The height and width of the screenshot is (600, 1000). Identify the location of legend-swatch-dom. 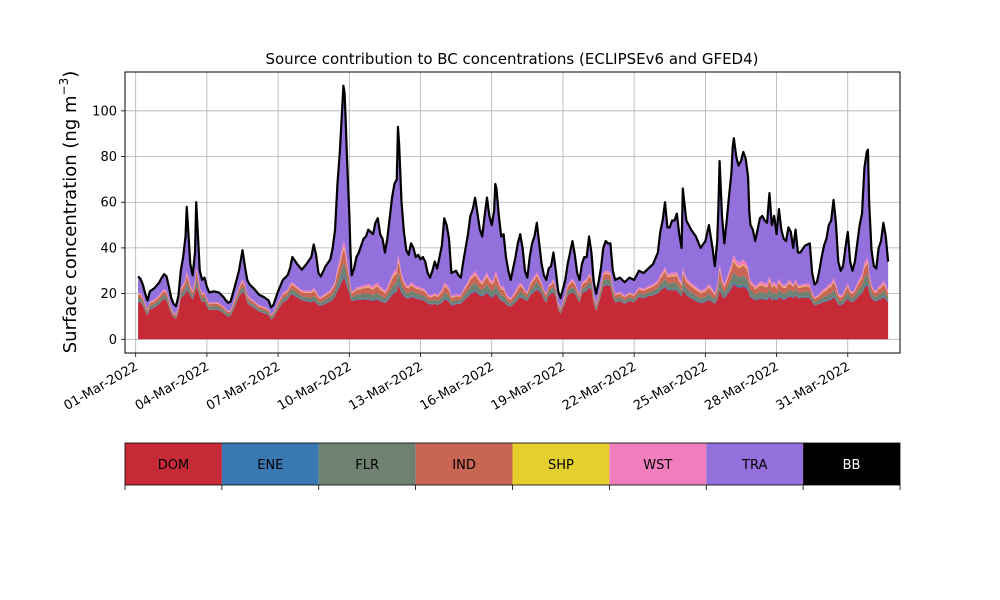
(173, 464).